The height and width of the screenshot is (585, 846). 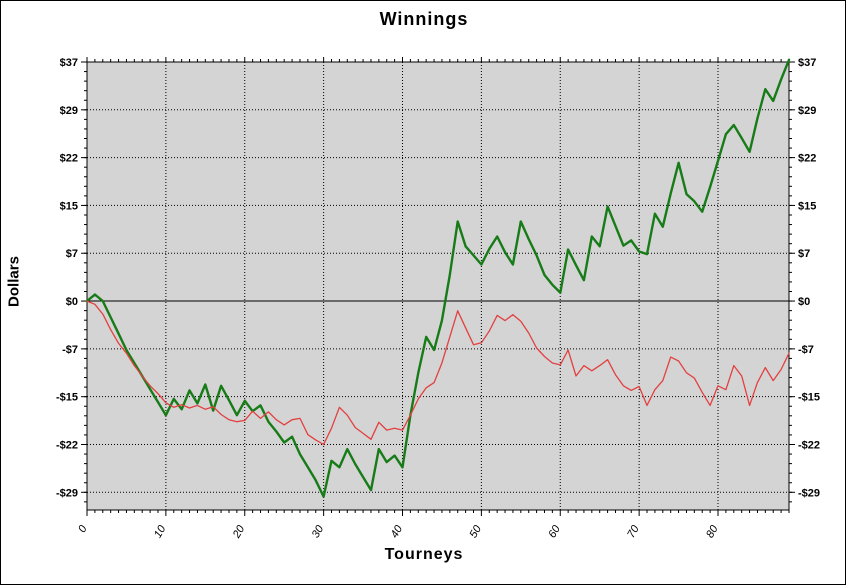 I want to click on y-tick-label-left: -$15, so click(x=67, y=398).